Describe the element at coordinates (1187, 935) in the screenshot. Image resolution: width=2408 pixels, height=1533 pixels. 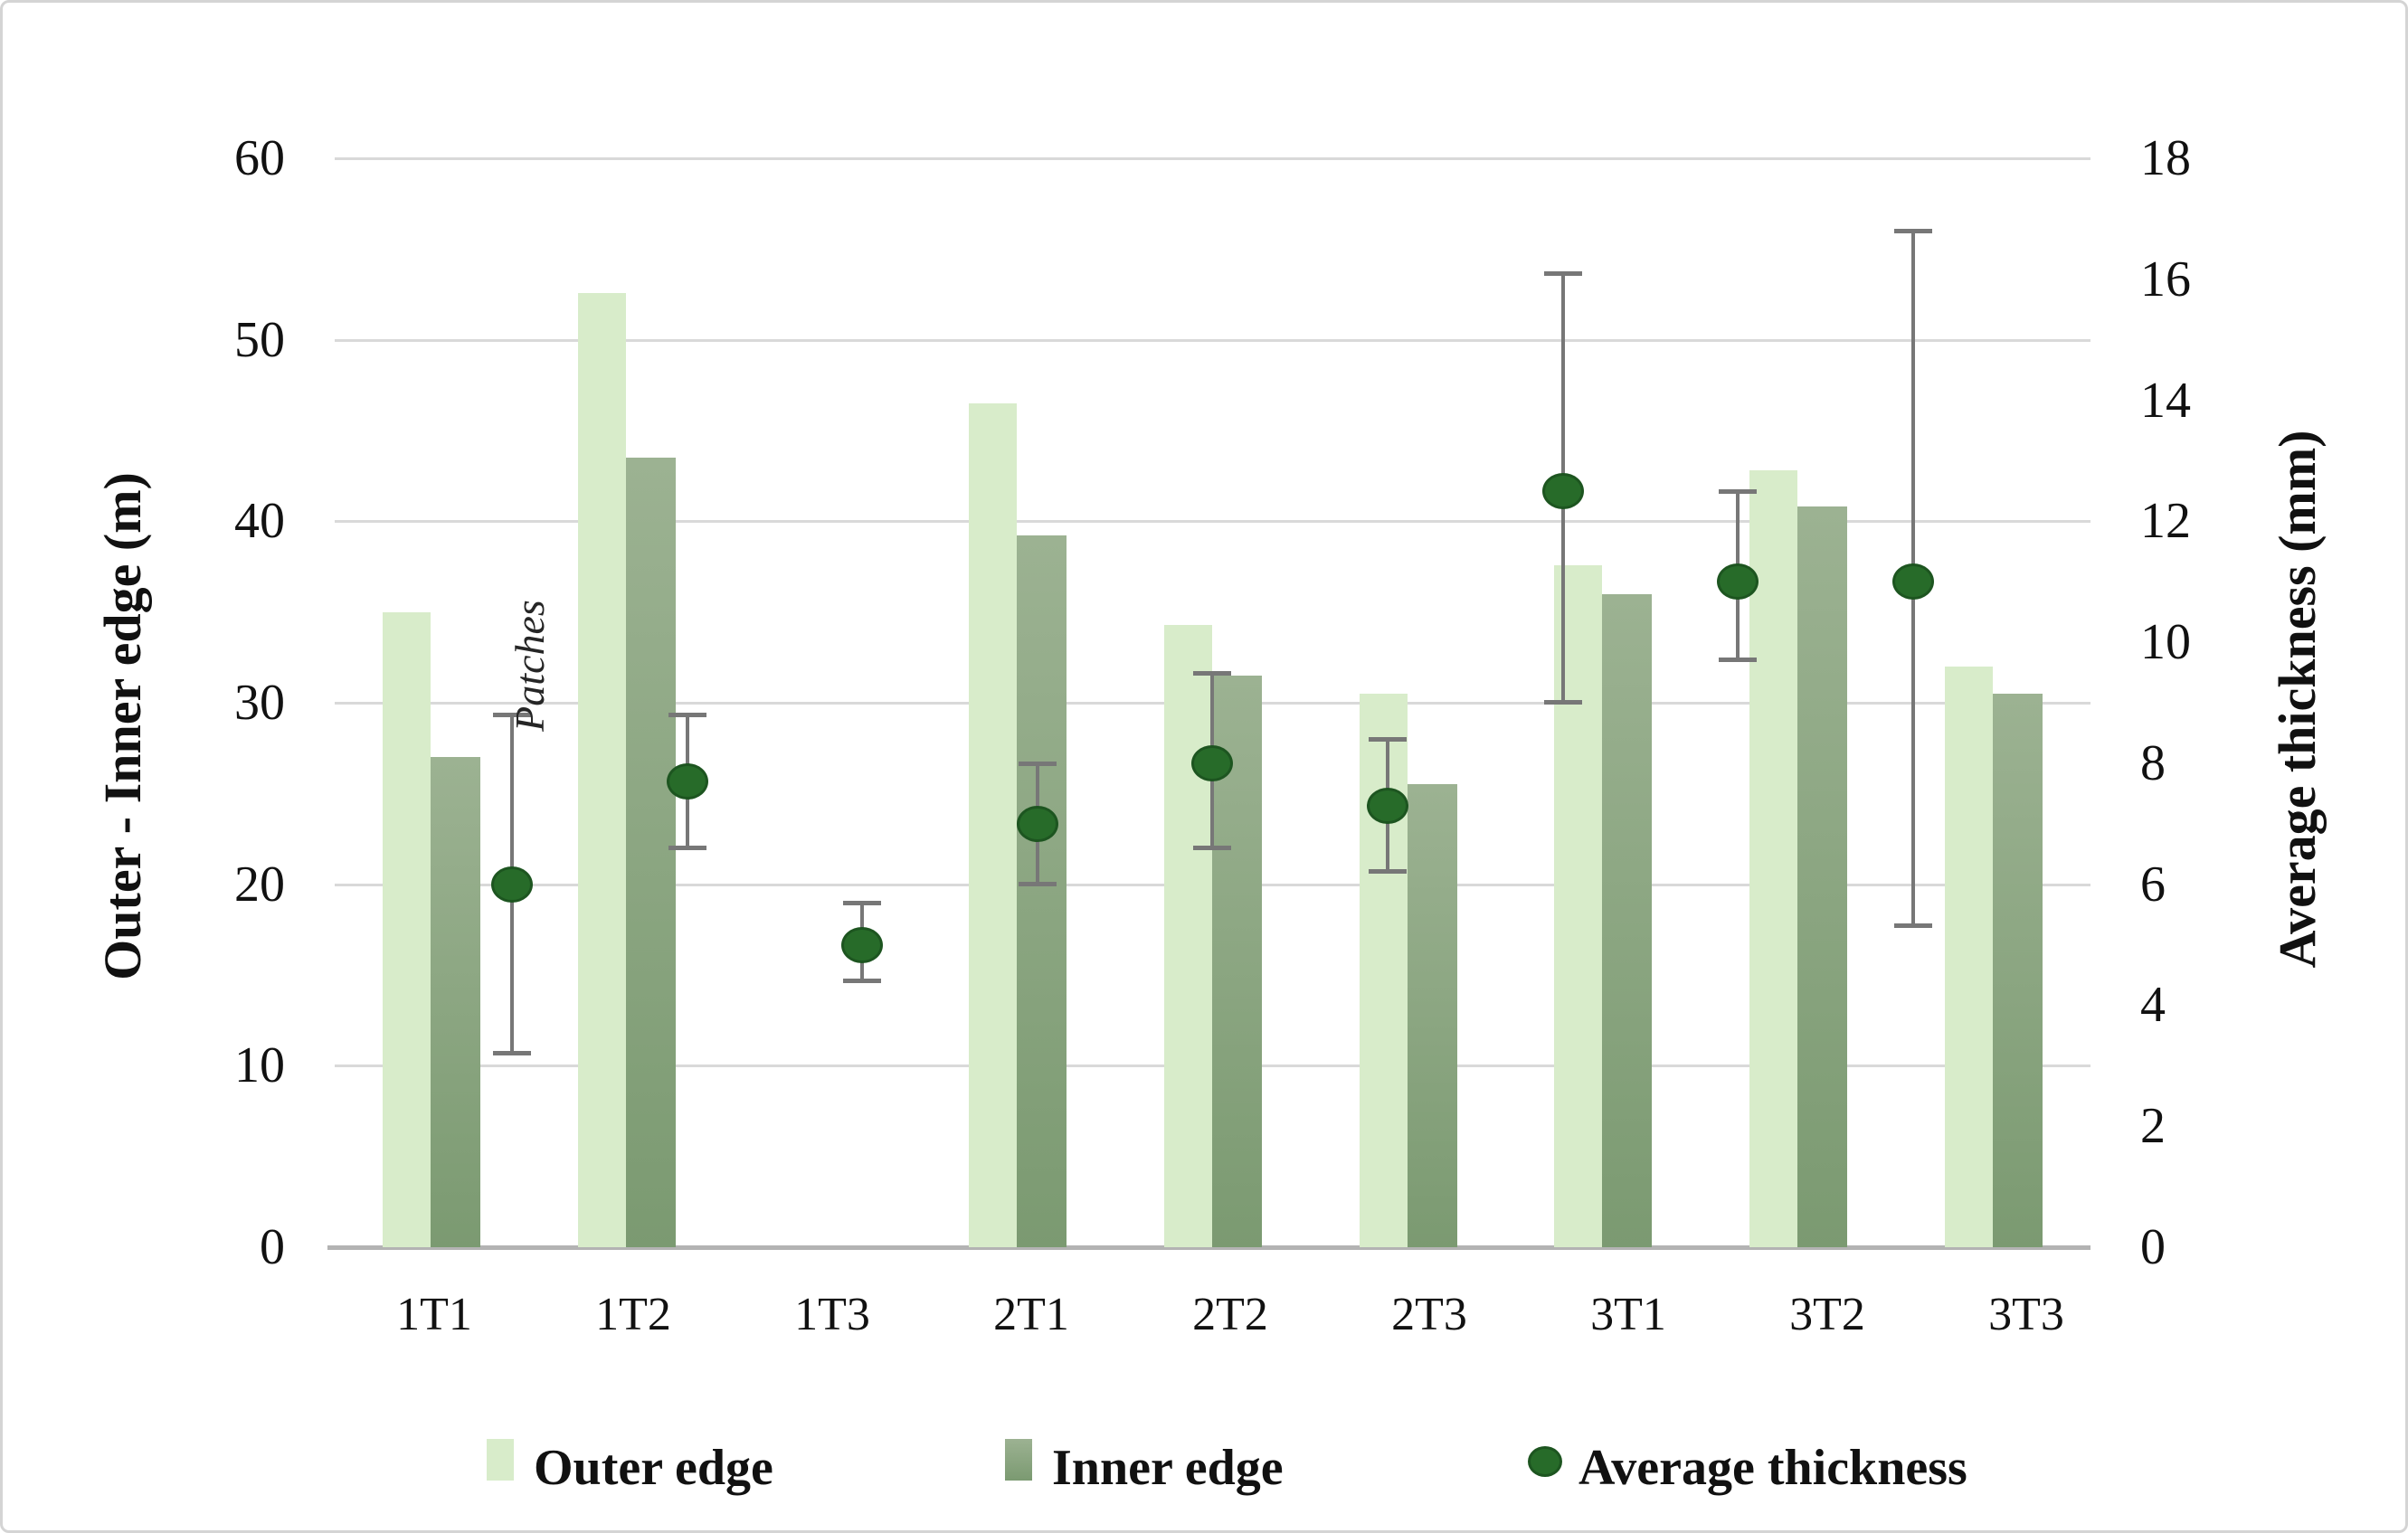
I see `bar-outer-edge-2T2` at that location.